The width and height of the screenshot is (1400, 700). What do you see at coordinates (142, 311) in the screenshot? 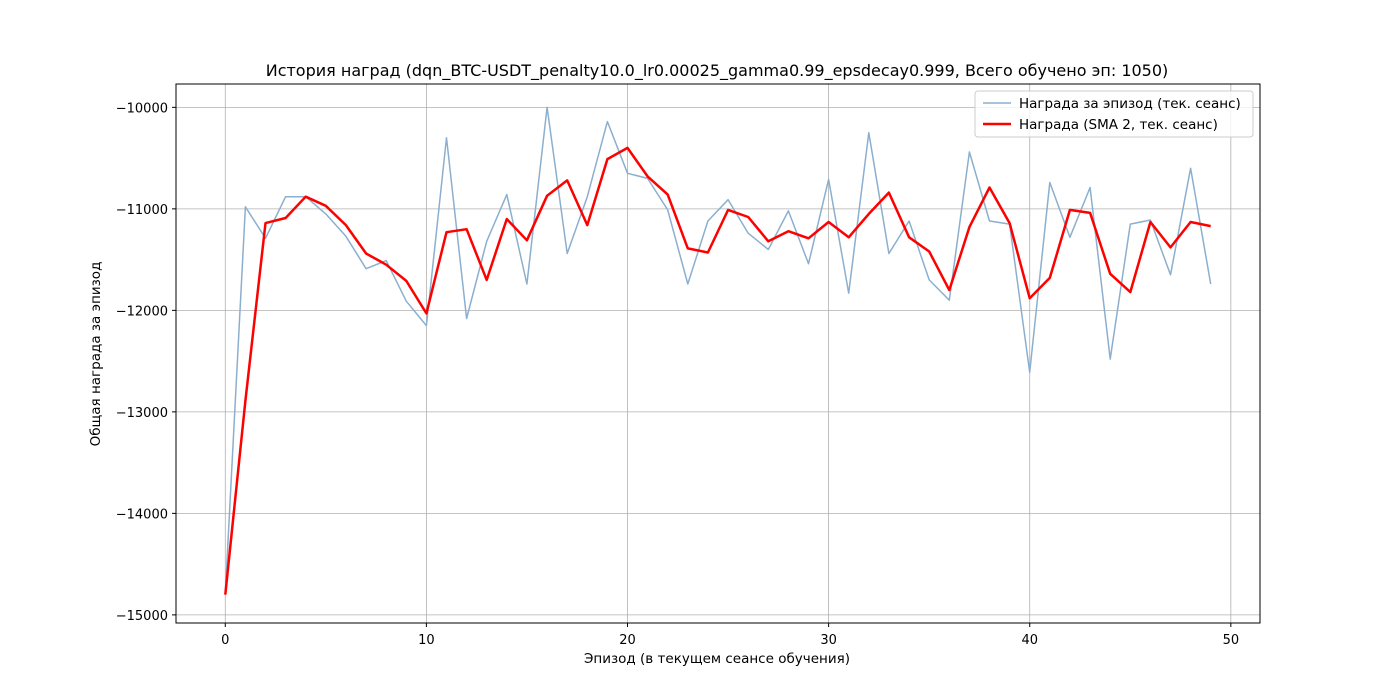
I see `y-tick-label: −12000` at bounding box center [142, 311].